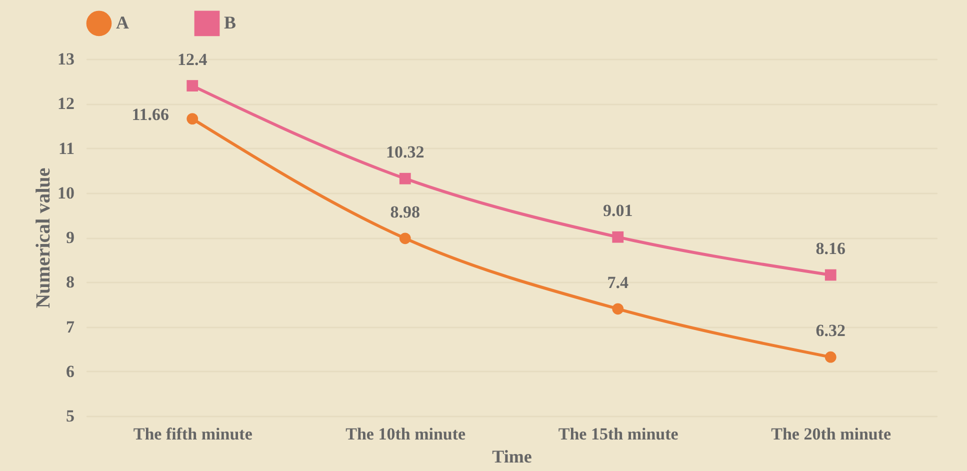 This screenshot has width=967, height=471. What do you see at coordinates (618, 434) in the screenshot?
I see `x-tick-label: The 15th minute` at bounding box center [618, 434].